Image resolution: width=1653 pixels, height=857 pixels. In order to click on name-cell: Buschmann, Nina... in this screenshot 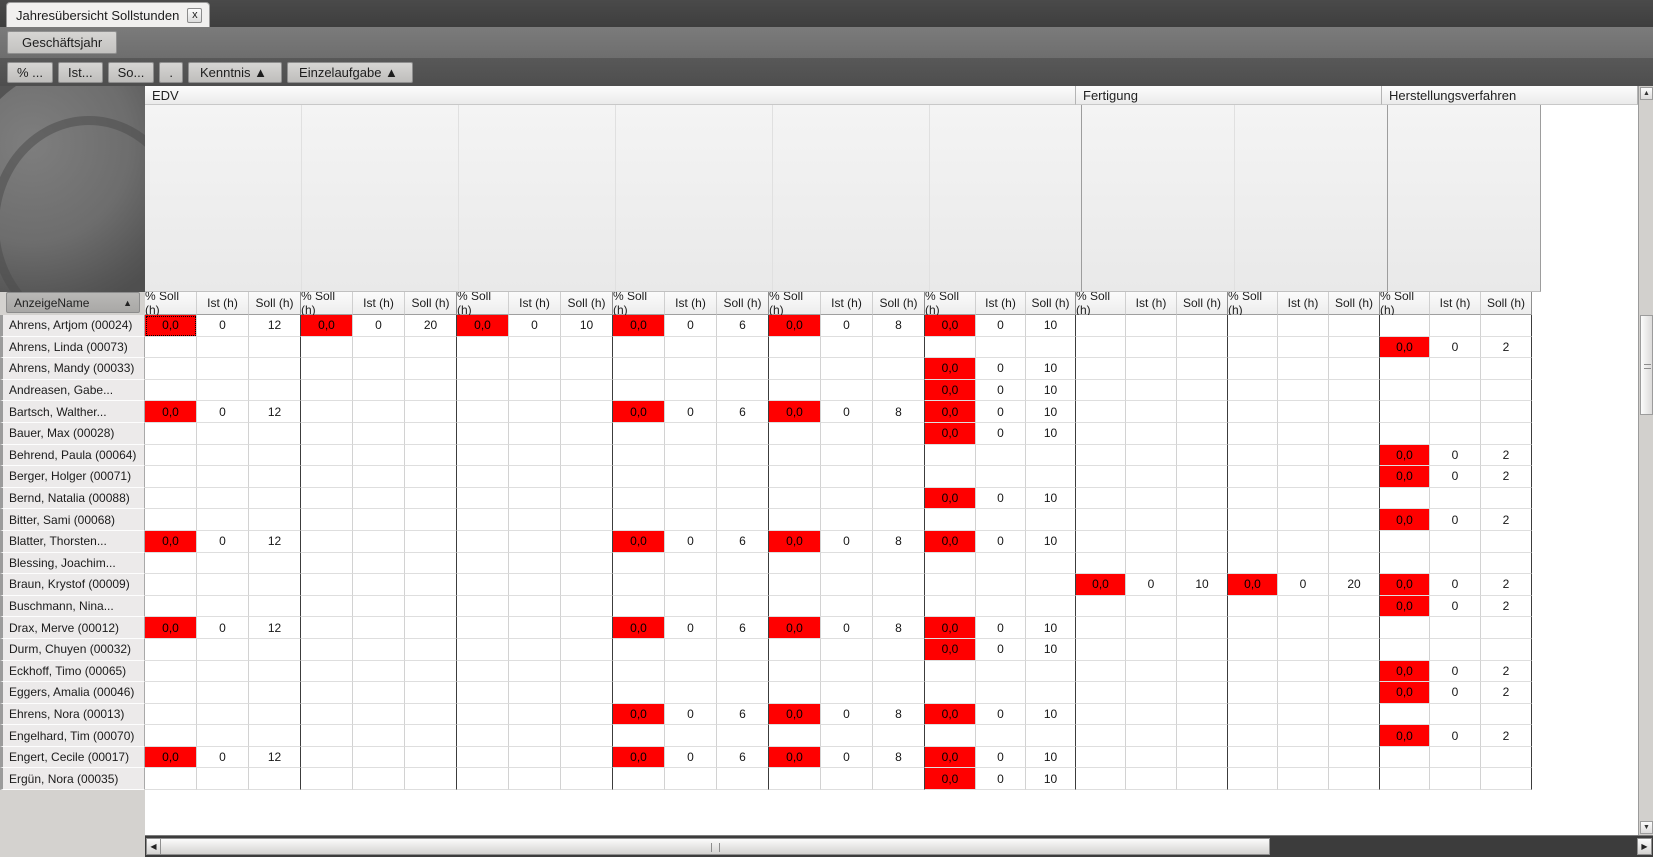, I will do `click(72, 606)`.